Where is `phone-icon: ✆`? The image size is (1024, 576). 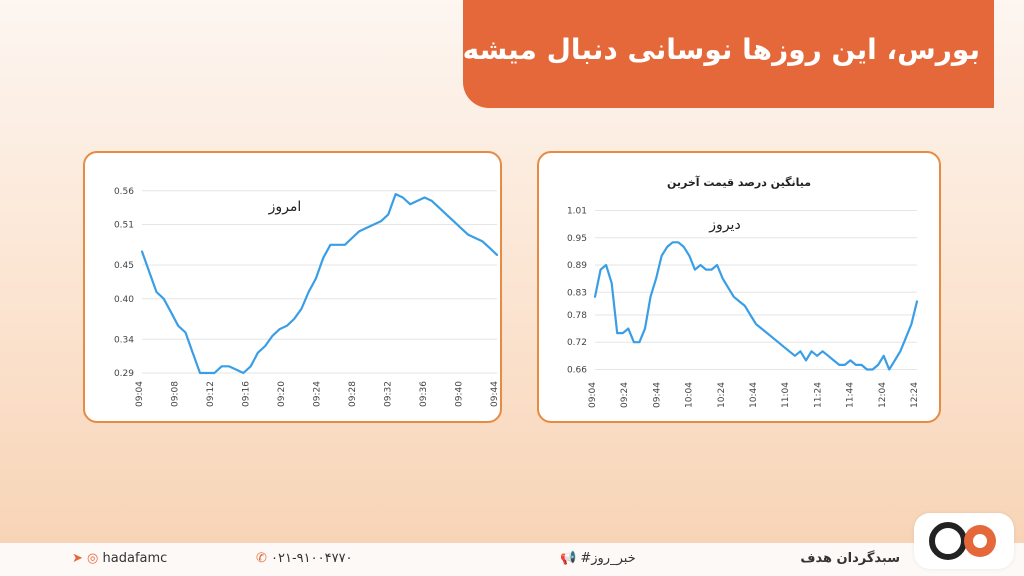 phone-icon: ✆ is located at coordinates (261, 558).